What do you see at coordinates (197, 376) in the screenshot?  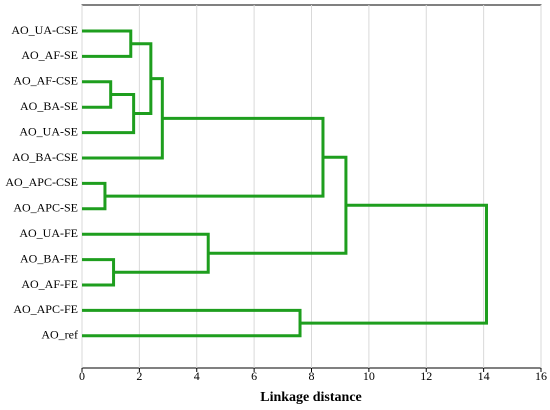 I see `x-tick-label: 4` at bounding box center [197, 376].